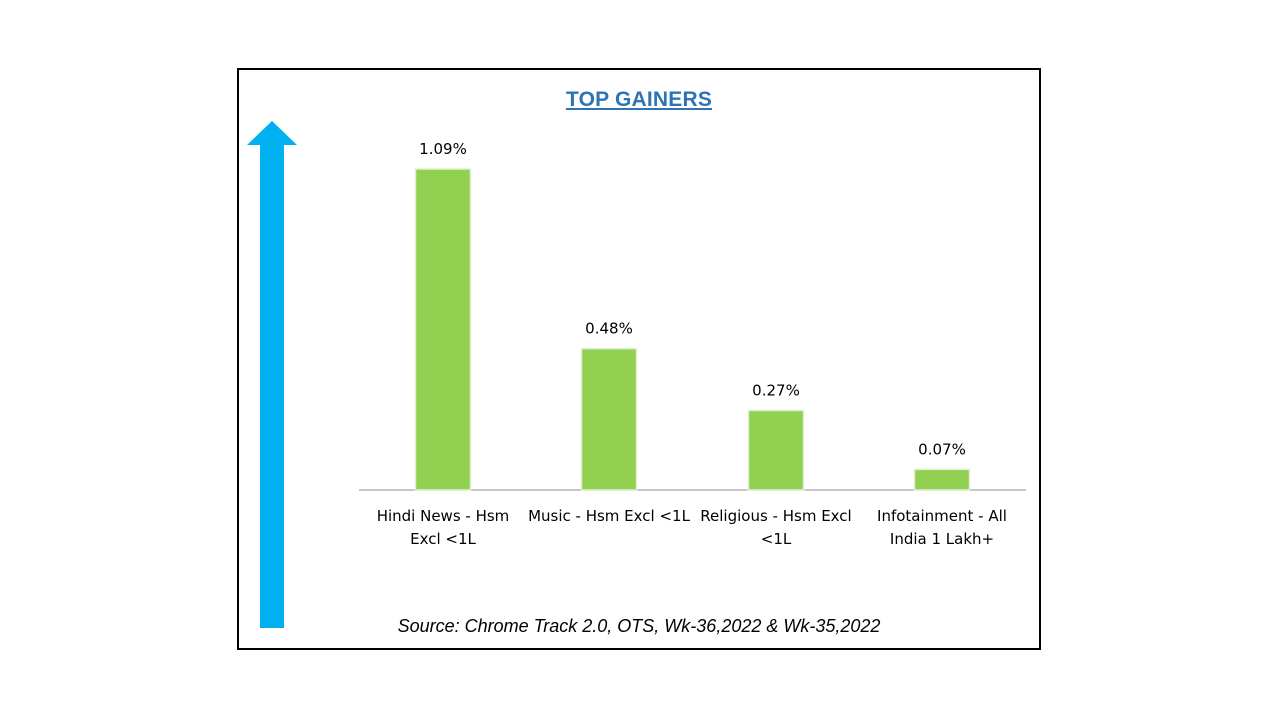 This screenshot has height=720, width=1280. Describe the element at coordinates (942, 449) in the screenshot. I see `bar-value-label: 0.07%` at that location.